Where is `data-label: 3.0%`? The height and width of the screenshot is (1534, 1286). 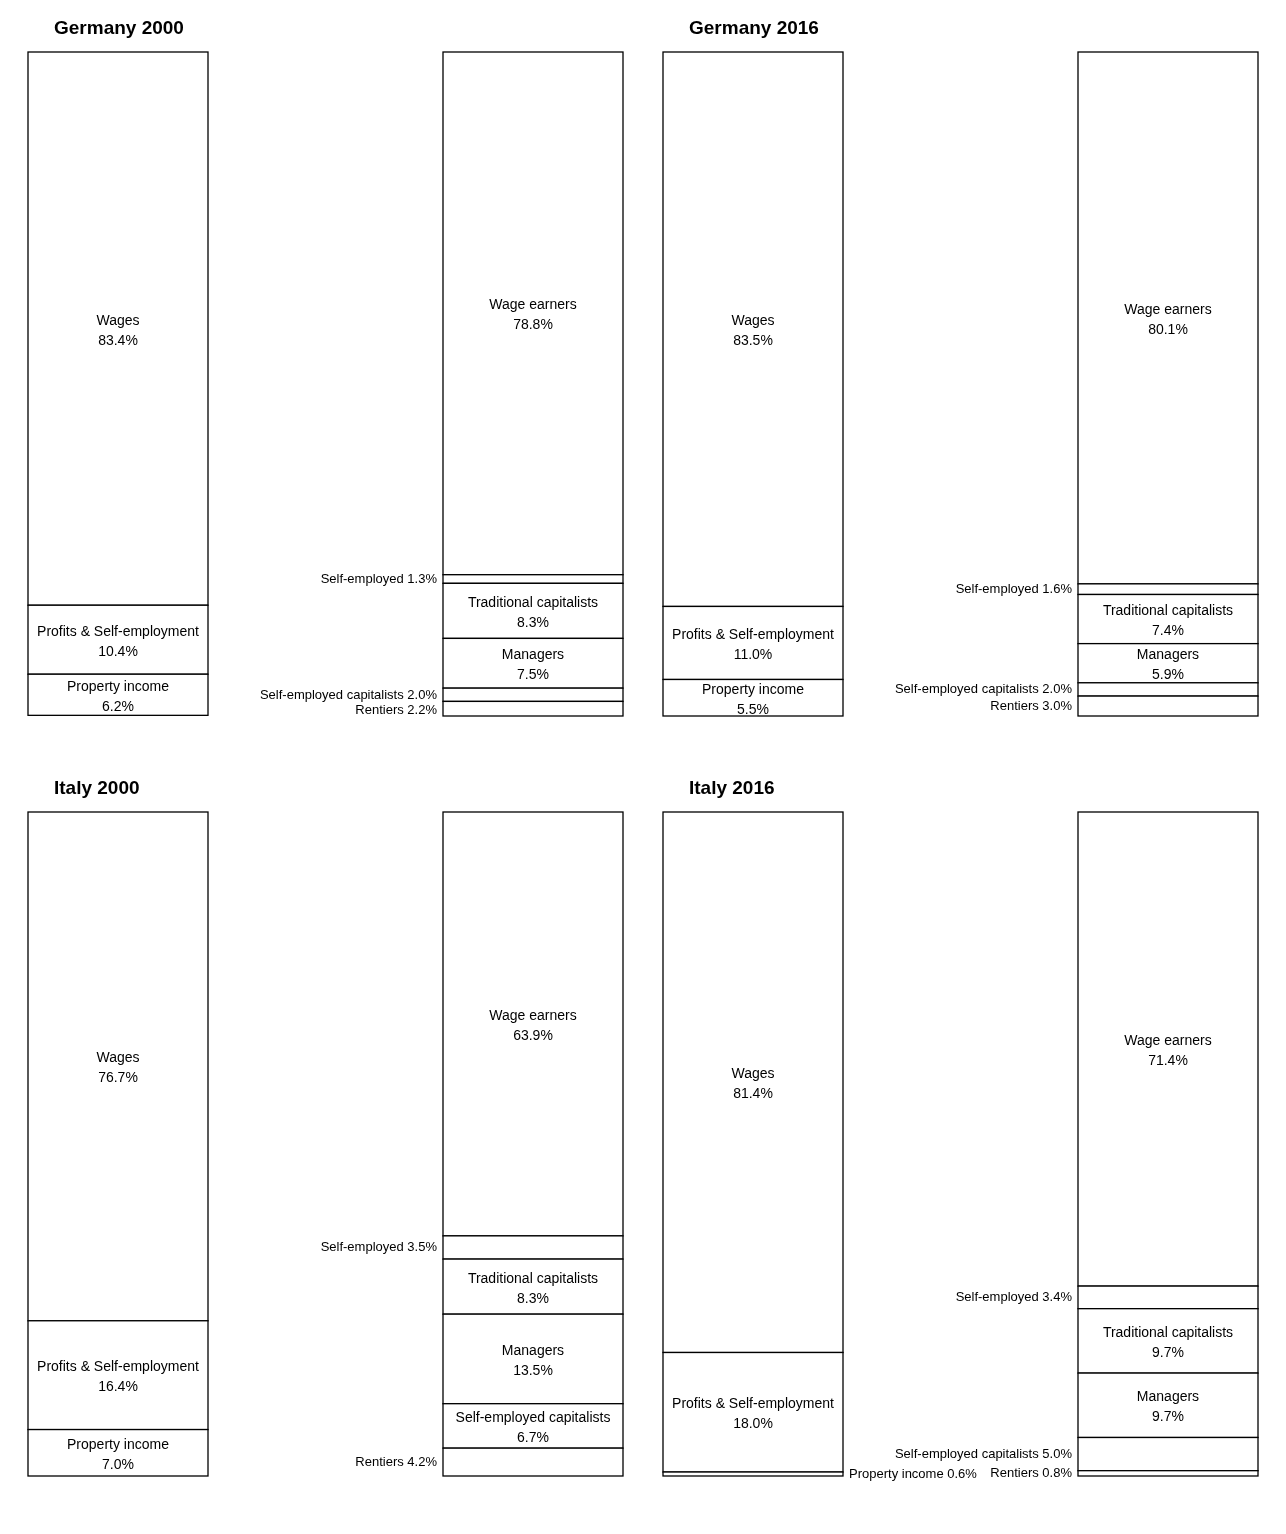 data-label: 3.0% is located at coordinates (1057, 706).